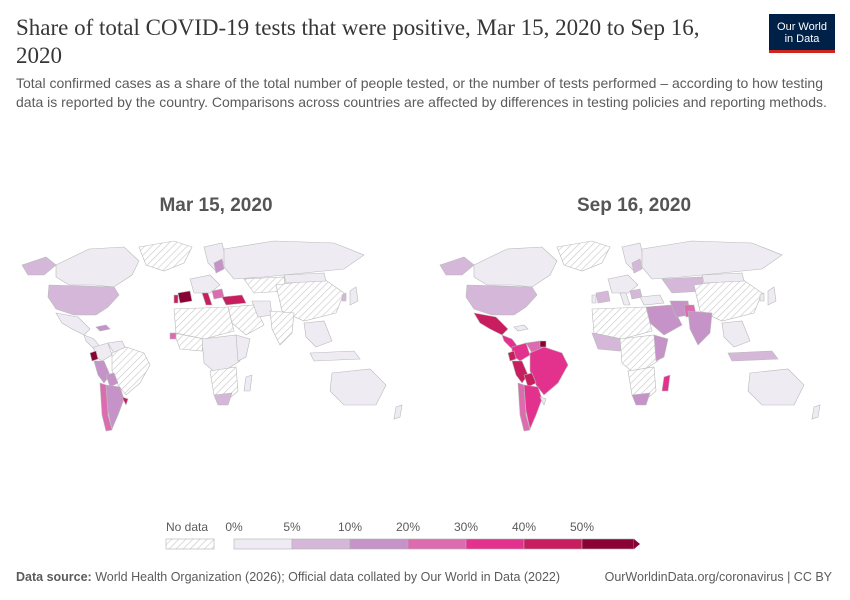 The height and width of the screenshot is (600, 850). I want to click on legend-tick-label-1: 5%, so click(292, 527).